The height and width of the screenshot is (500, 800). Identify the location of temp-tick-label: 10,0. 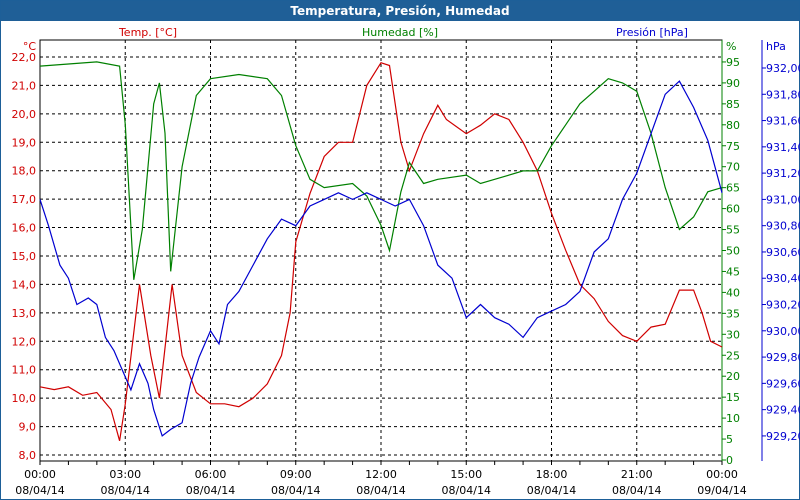
(24, 398).